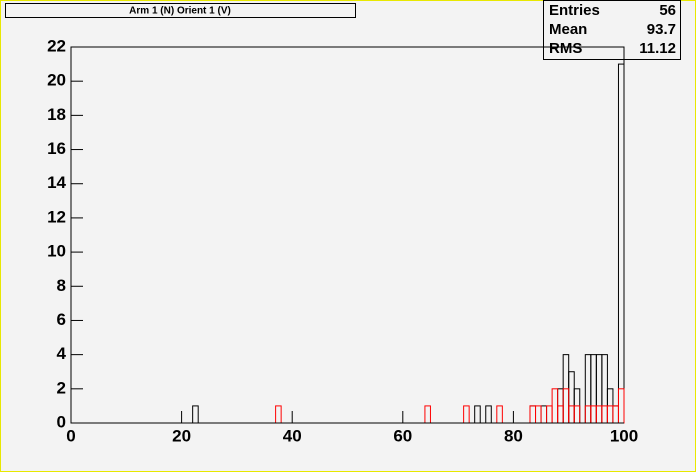 The image size is (696, 472). What do you see at coordinates (568, 29) in the screenshot?
I see `stats-label: Mean` at bounding box center [568, 29].